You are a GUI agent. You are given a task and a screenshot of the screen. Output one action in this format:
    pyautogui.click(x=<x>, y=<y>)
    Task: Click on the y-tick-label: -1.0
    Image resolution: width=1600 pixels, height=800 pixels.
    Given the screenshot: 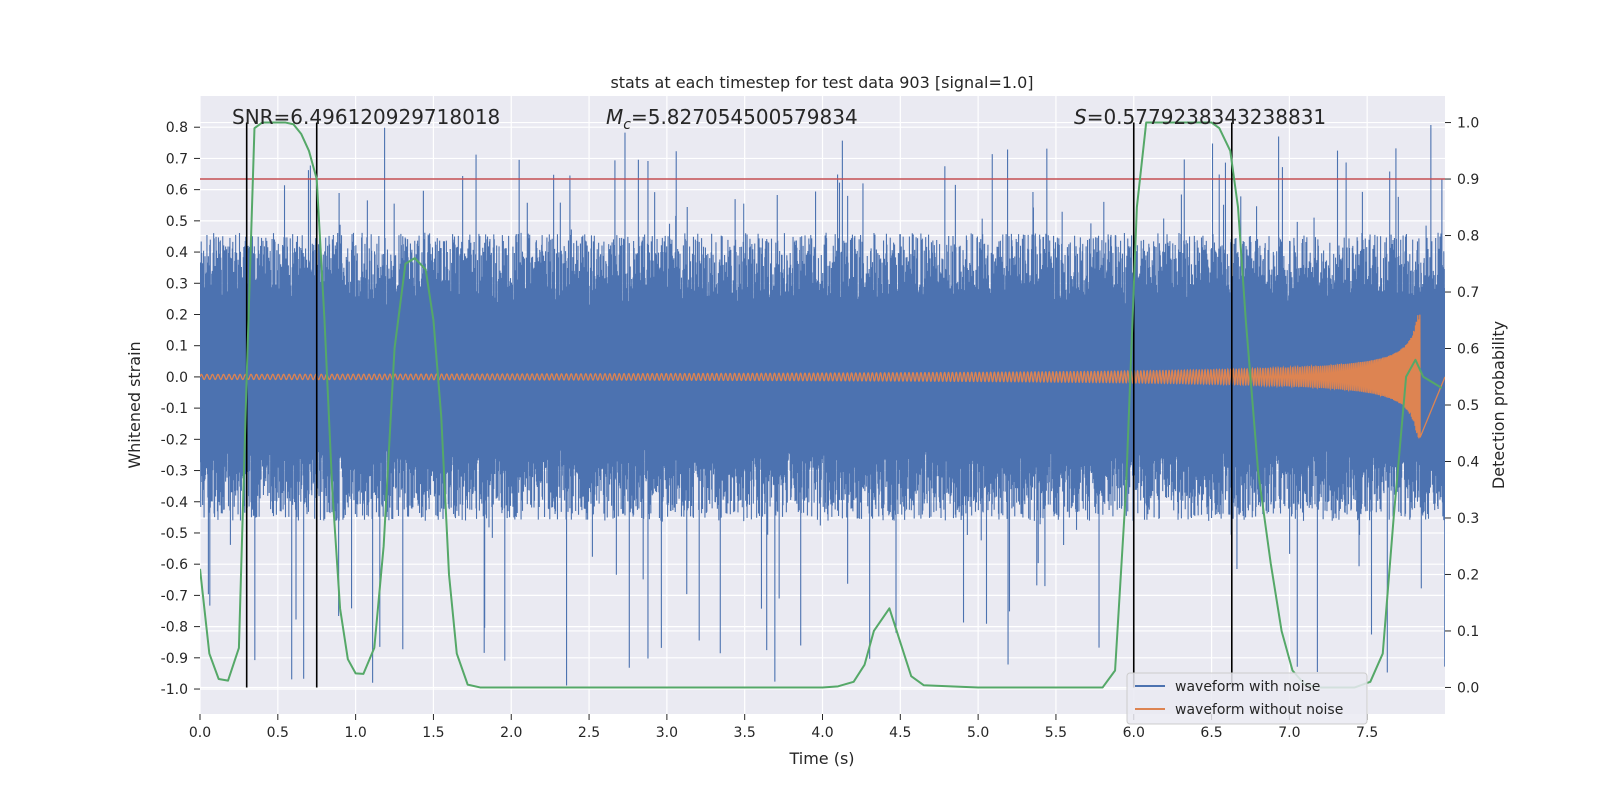 What is the action you would take?
    pyautogui.click(x=174, y=690)
    